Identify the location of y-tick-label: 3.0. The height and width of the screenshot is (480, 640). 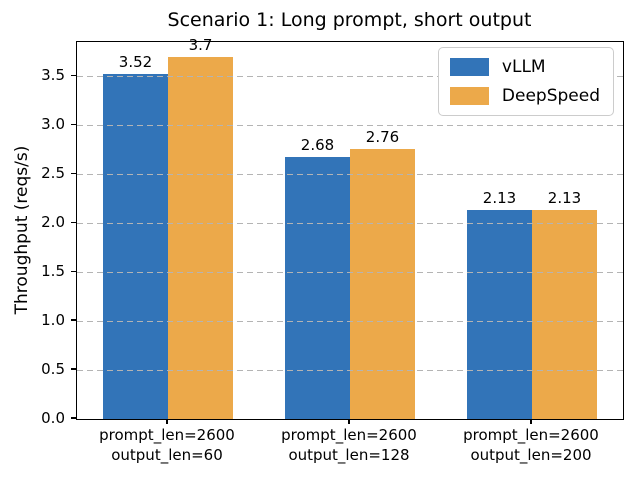
(53, 124).